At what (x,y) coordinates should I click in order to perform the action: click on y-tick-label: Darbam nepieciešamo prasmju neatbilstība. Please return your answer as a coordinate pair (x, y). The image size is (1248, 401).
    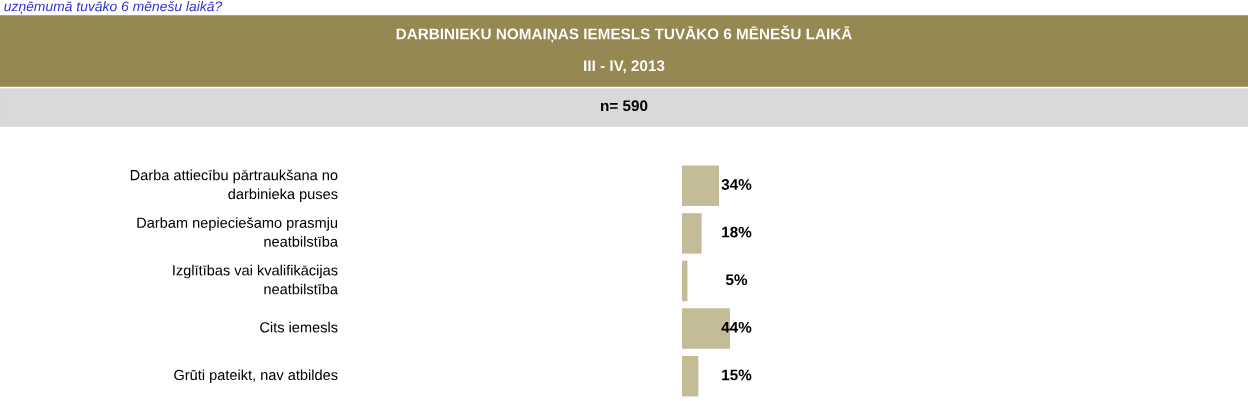
    Looking at the image, I should click on (237, 232).